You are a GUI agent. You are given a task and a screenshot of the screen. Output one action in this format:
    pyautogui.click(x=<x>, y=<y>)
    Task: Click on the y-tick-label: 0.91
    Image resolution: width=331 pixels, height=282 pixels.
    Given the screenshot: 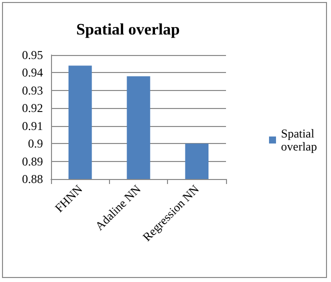 What is the action you would take?
    pyautogui.click(x=32, y=125)
    